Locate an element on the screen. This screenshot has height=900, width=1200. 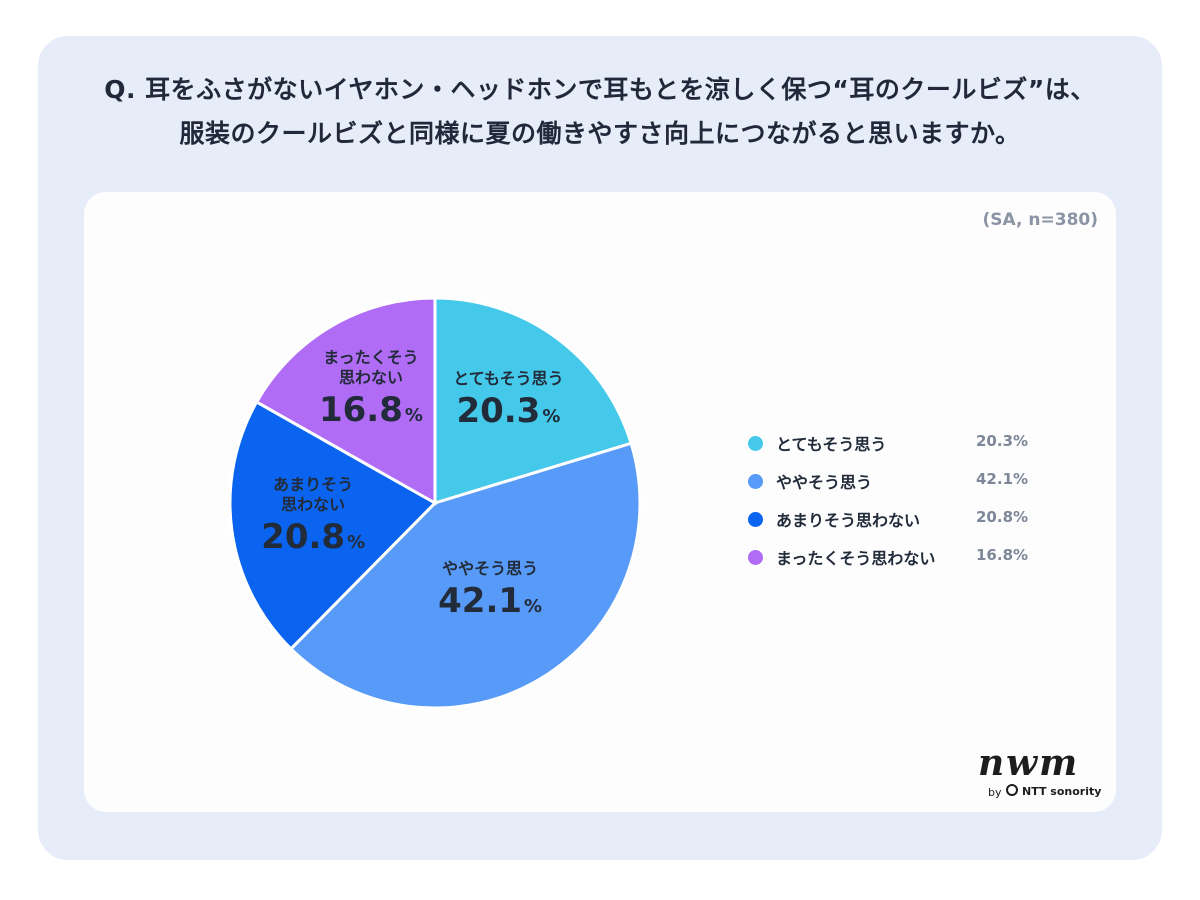
legend-label: ややそう思う is located at coordinates (824, 482).